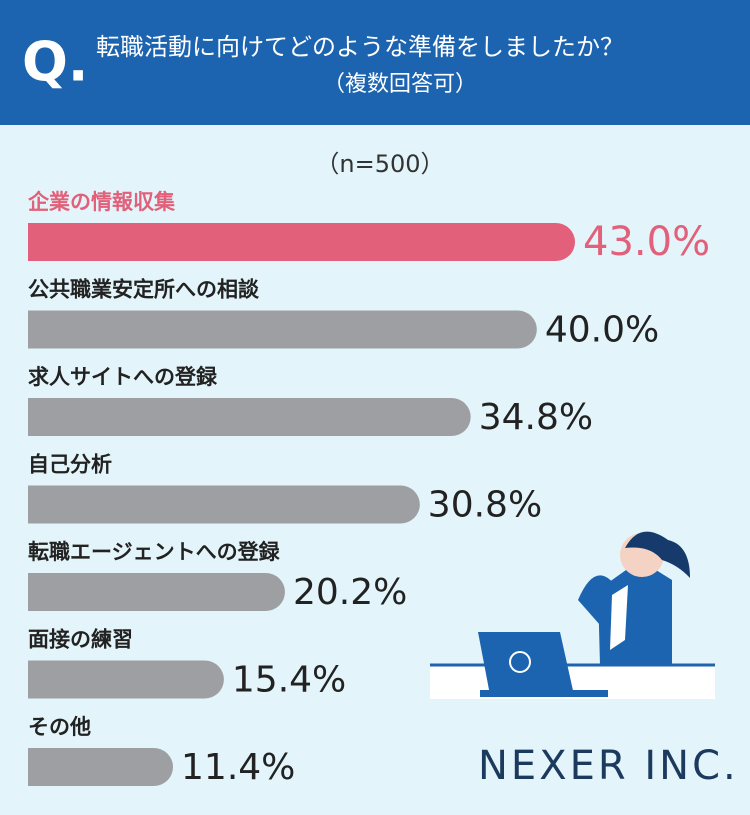 This screenshot has height=815, width=750. What do you see at coordinates (646, 242) in the screenshot?
I see `value-label: 43.0%` at bounding box center [646, 242].